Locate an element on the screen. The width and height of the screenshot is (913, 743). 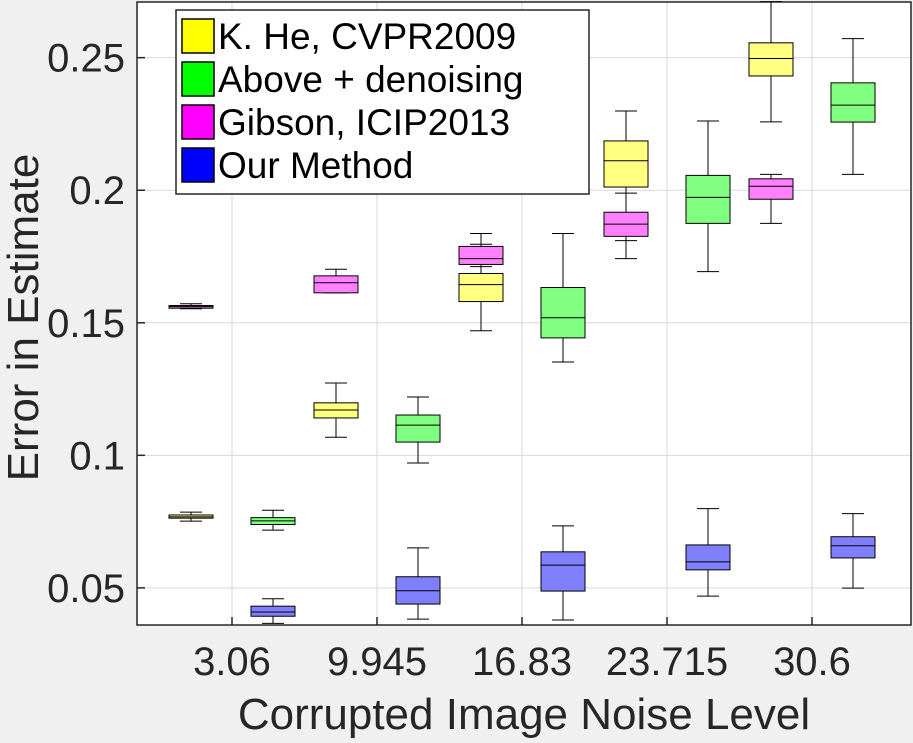
y-tick-label: 0.1 is located at coordinates (97, 456).